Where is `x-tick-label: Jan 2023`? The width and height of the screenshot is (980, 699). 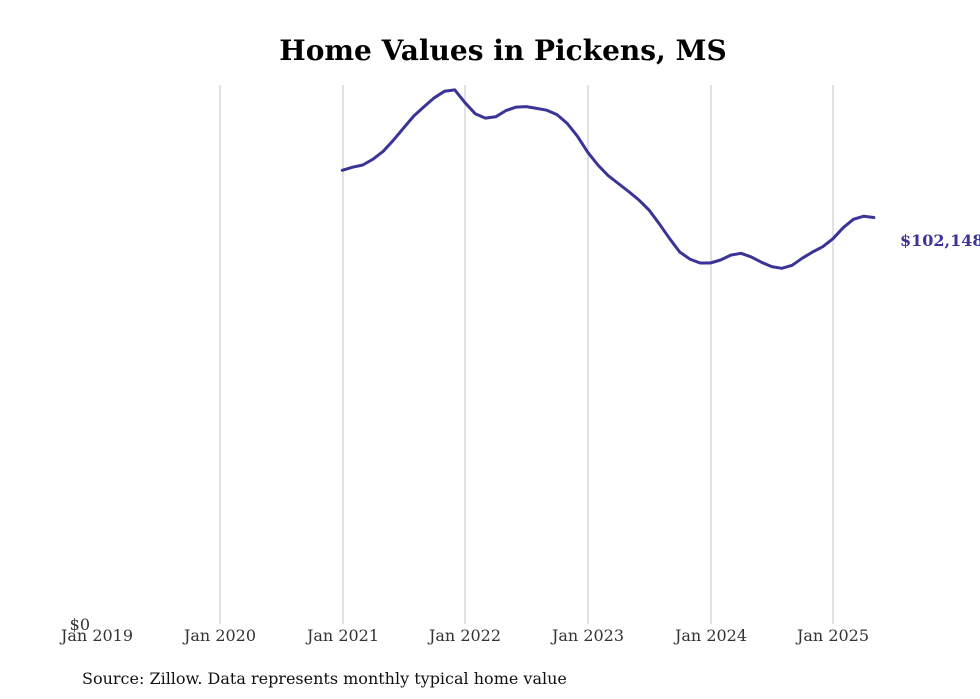 x-tick-label: Jan 2023 is located at coordinates (587, 635).